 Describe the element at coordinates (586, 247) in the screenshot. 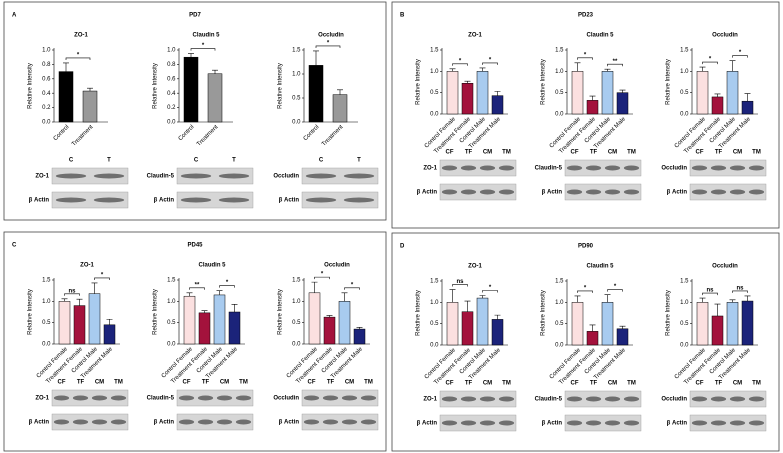

I see `panel-title: PD90` at that location.